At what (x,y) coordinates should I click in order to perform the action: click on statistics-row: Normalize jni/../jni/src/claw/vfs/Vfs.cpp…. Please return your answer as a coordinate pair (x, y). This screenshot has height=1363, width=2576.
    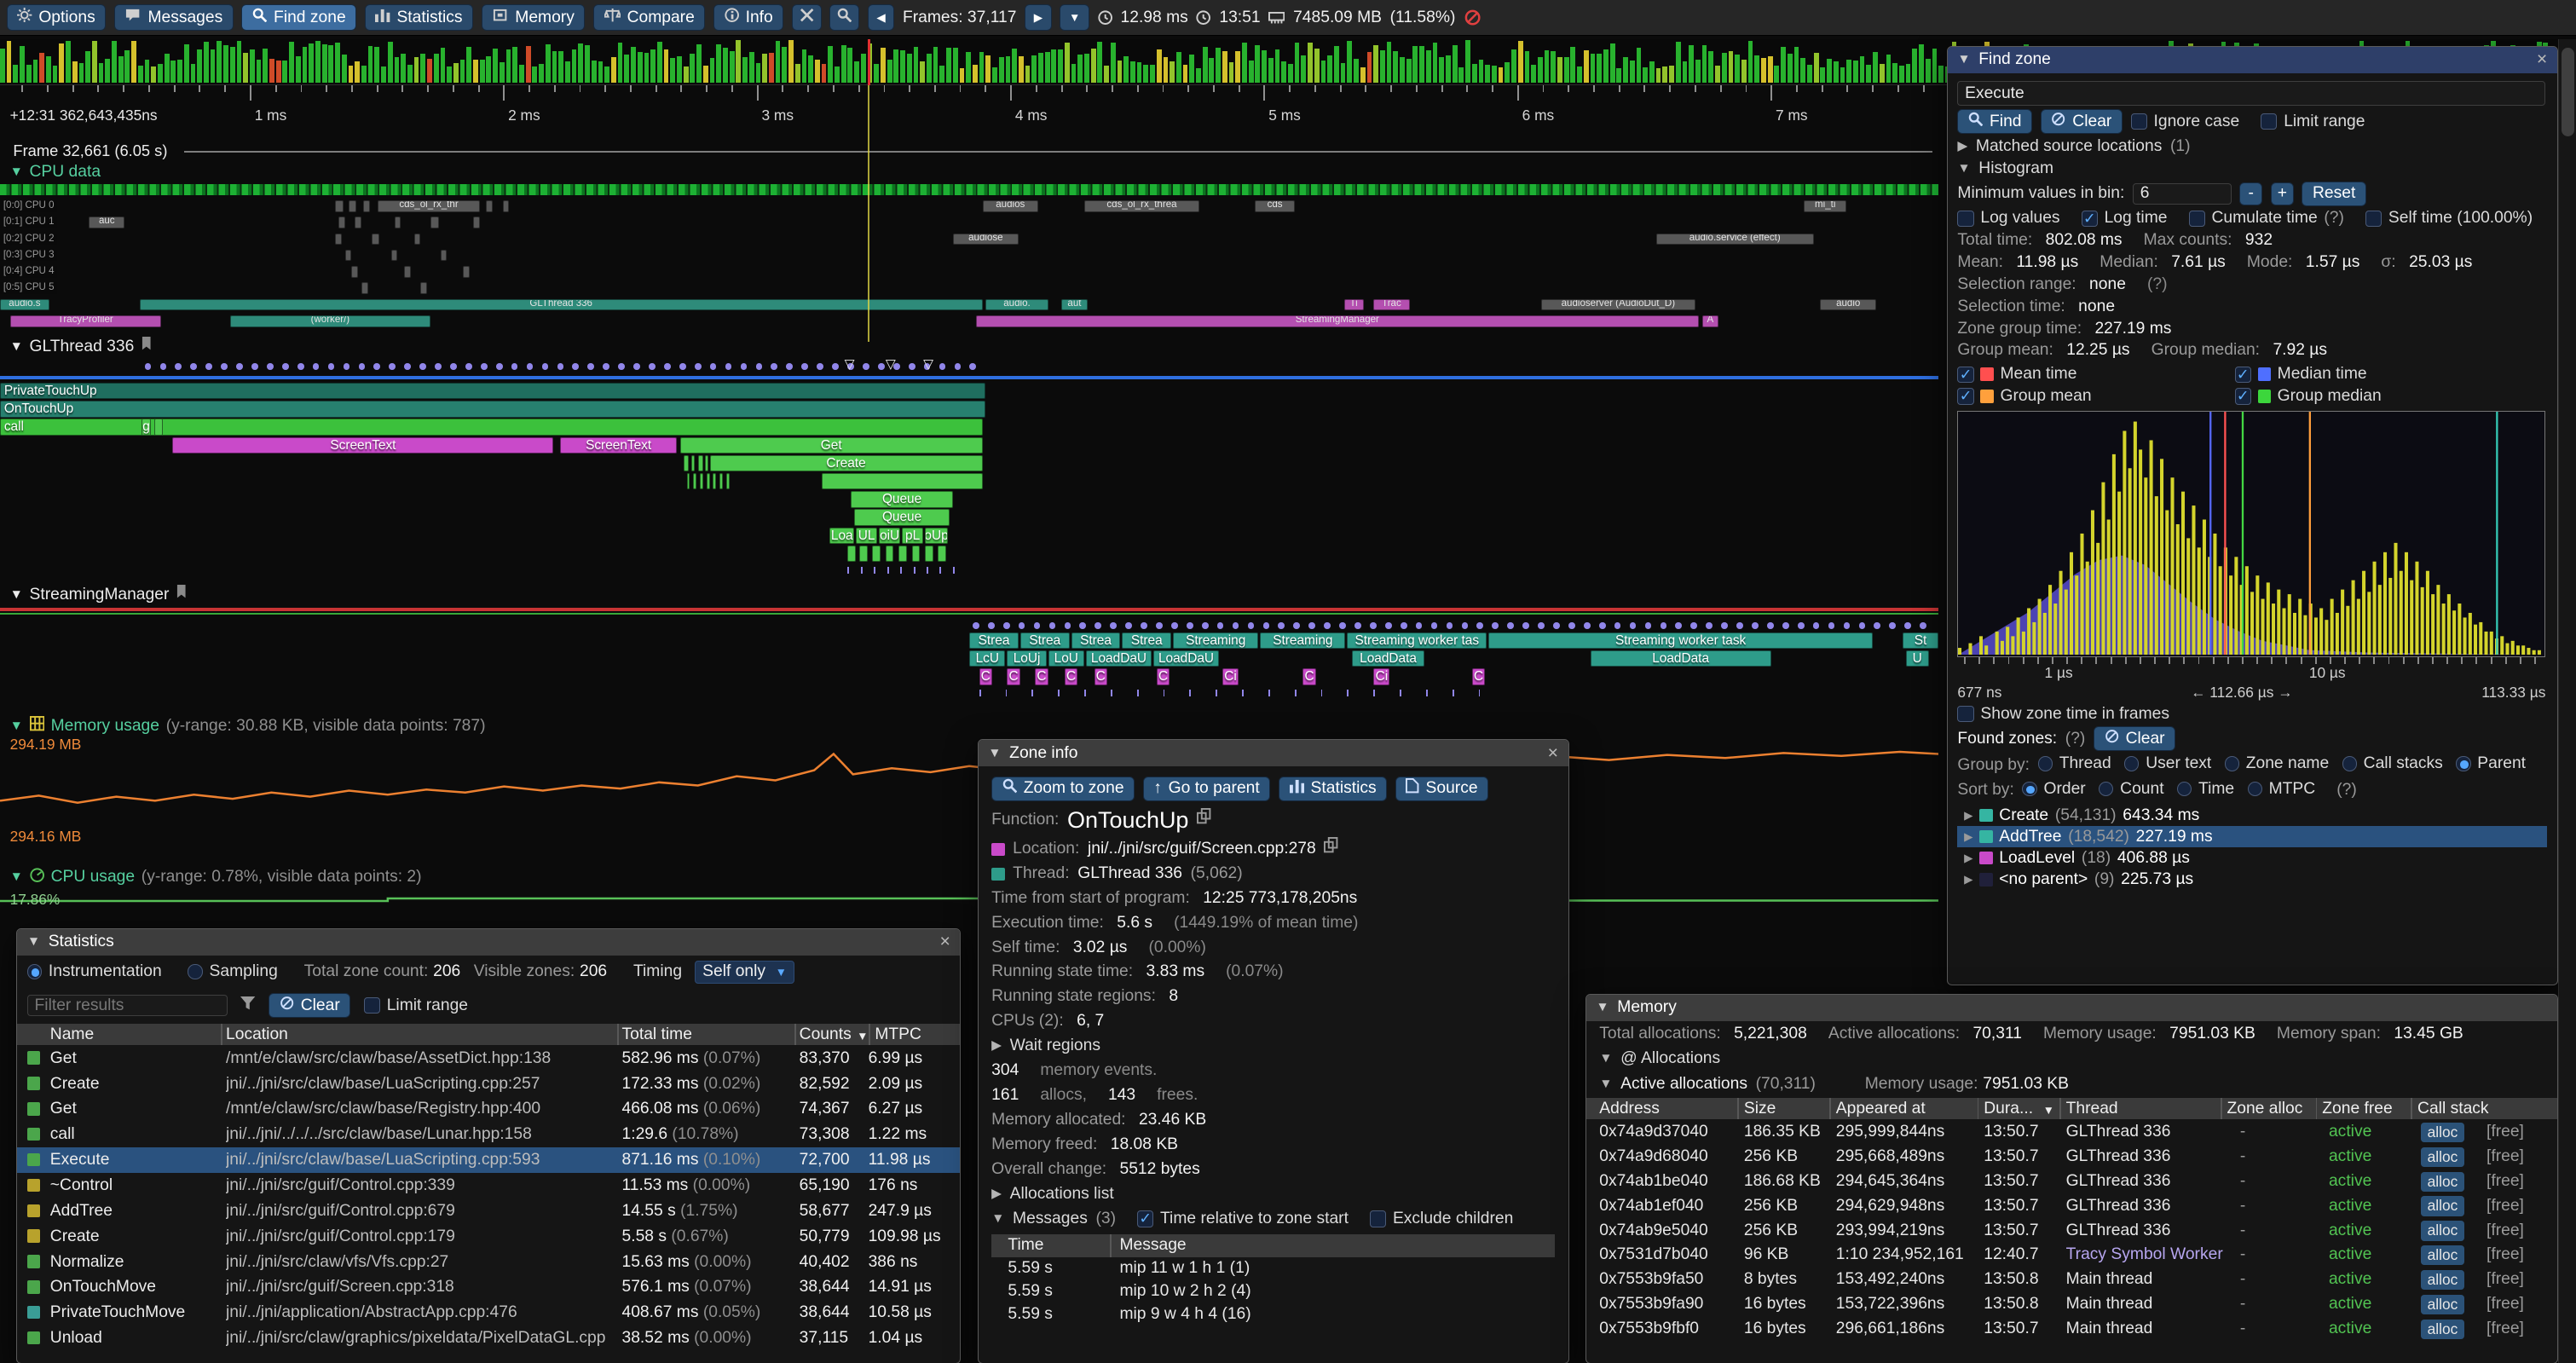
    Looking at the image, I should click on (488, 1263).